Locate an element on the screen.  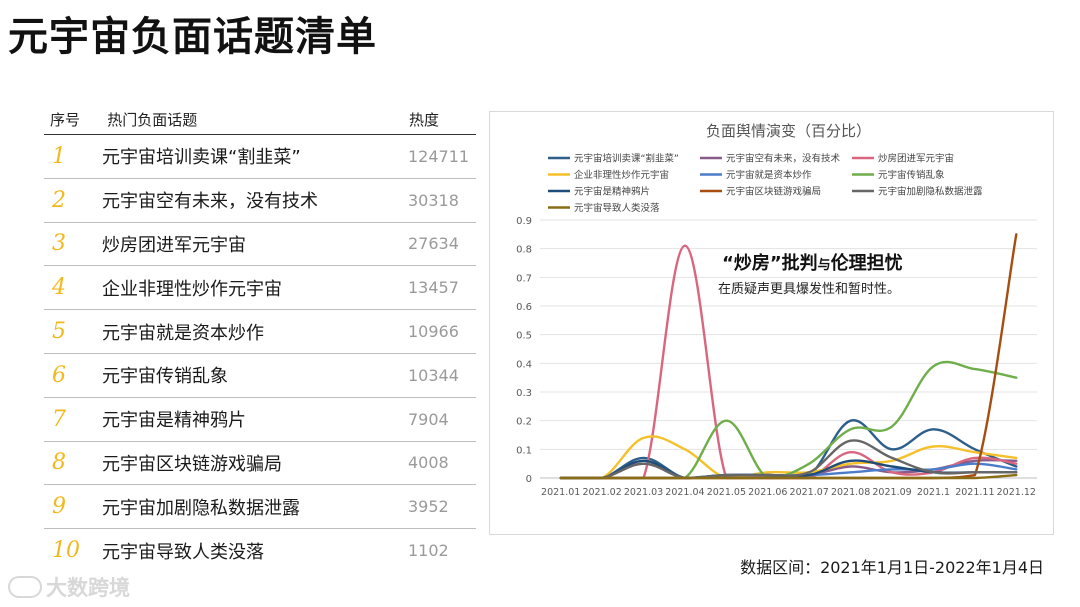
y-tick-label: 0.3 is located at coordinates (524, 393).